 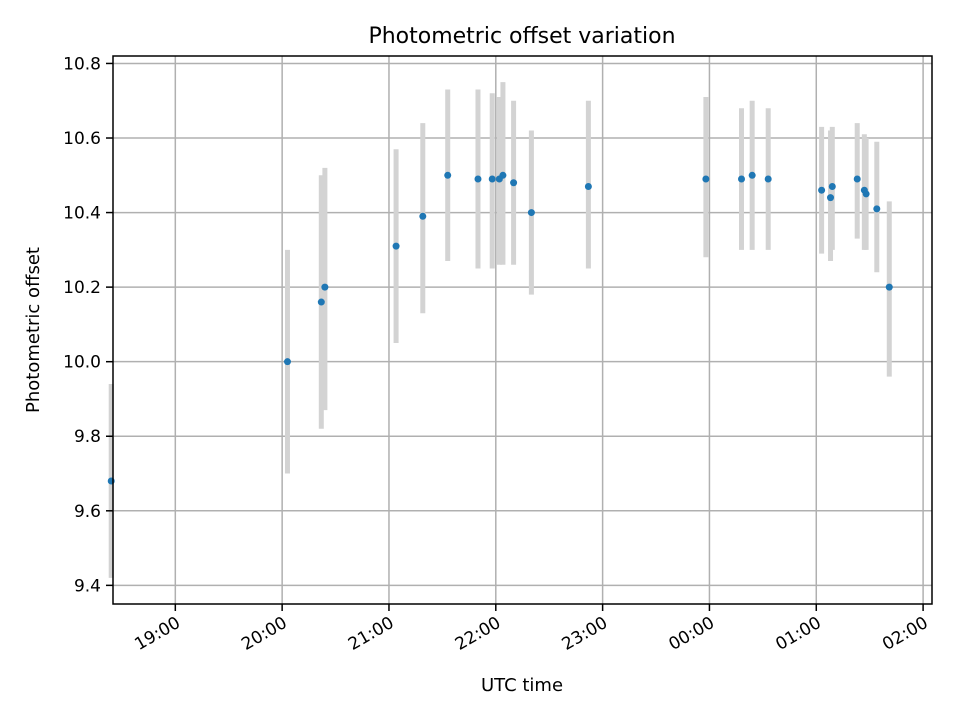 What do you see at coordinates (522, 685) in the screenshot?
I see `x-axis-label: UTC time` at bounding box center [522, 685].